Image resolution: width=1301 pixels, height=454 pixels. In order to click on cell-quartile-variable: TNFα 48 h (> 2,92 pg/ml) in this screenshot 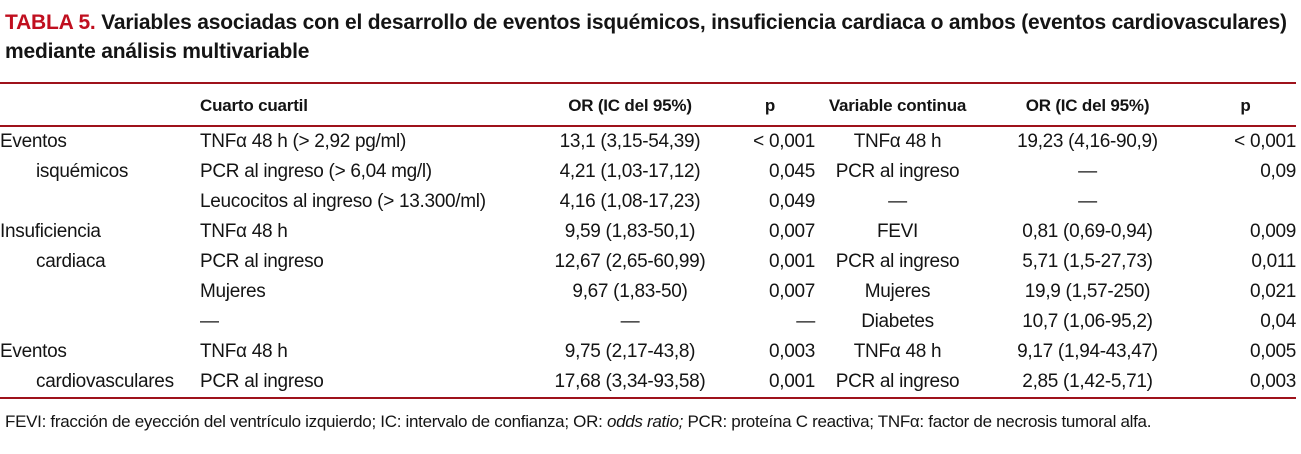, I will do `click(303, 141)`.